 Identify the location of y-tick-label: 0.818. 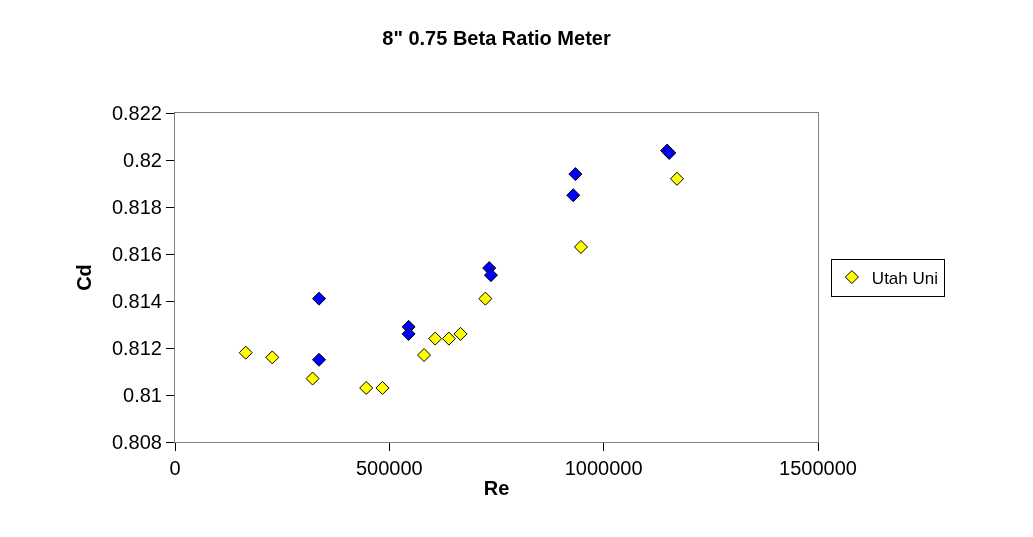
(136, 207).